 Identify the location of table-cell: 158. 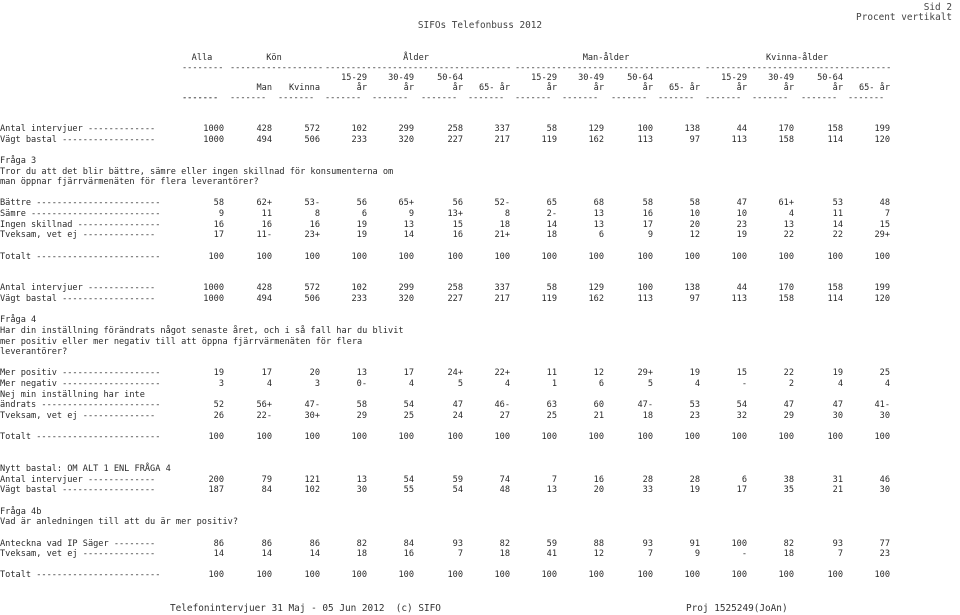
(835, 288).